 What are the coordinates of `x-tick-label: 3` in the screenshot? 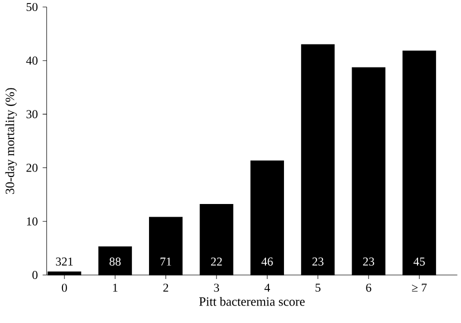 It's located at (217, 288).